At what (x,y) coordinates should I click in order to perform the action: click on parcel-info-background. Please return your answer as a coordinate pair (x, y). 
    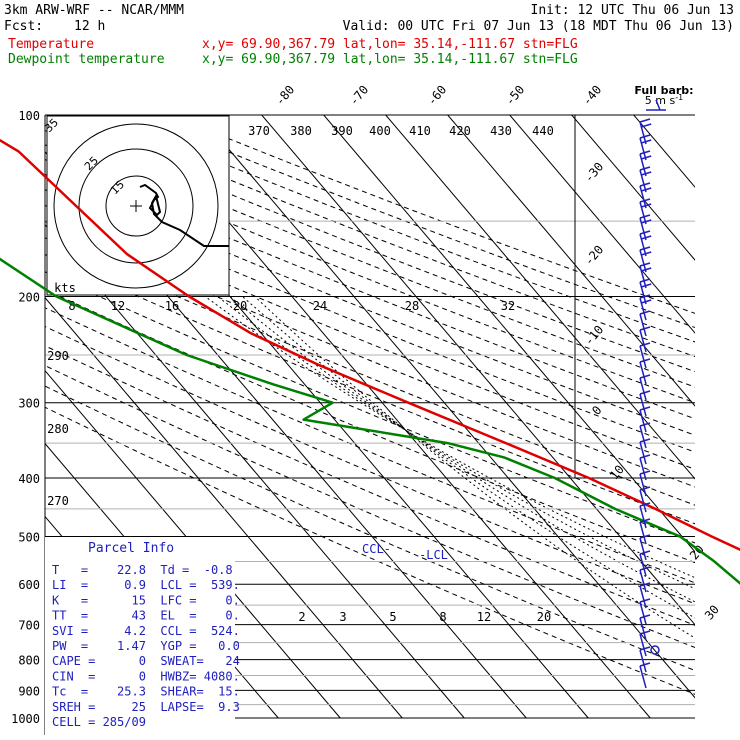
    Looking at the image, I should click on (140, 636).